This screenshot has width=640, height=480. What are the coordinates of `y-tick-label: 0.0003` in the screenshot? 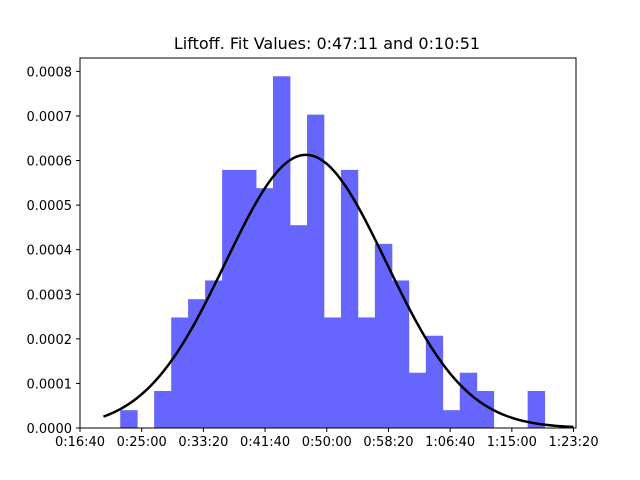 It's located at (50, 295).